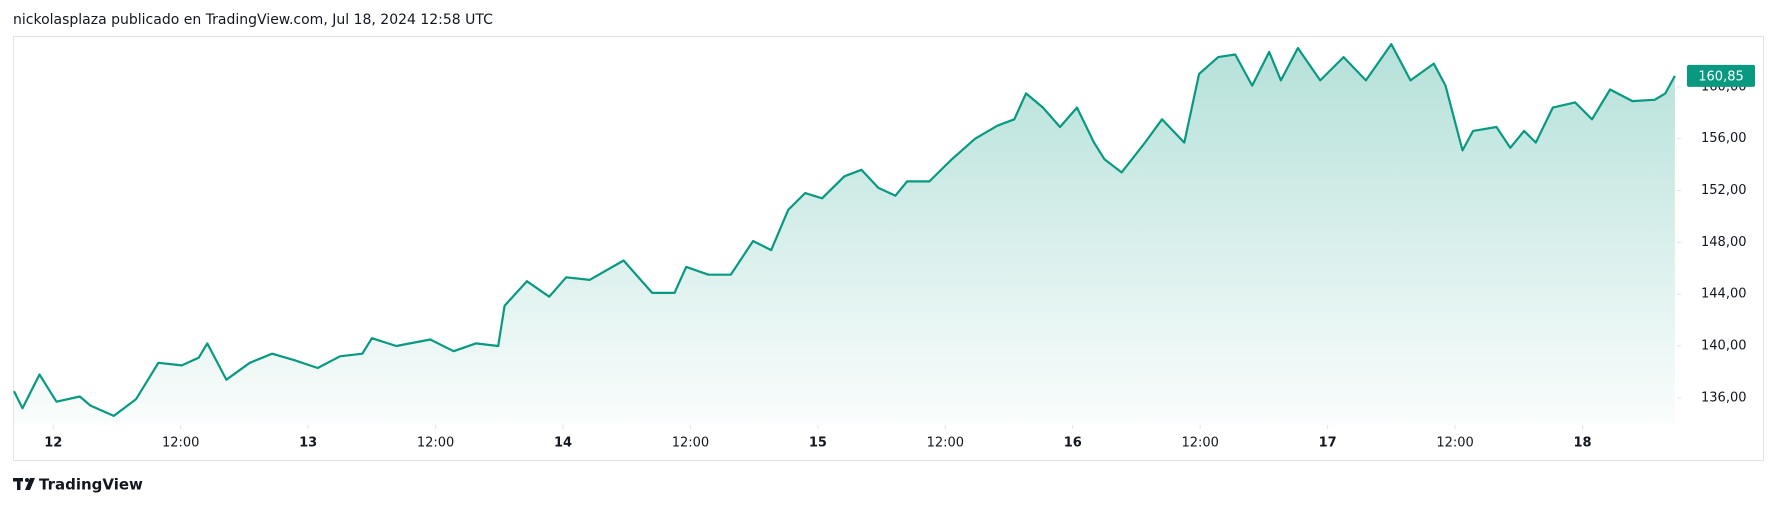 The width and height of the screenshot is (1777, 509). I want to click on y-tick-label: 140,00, so click(1724, 345).